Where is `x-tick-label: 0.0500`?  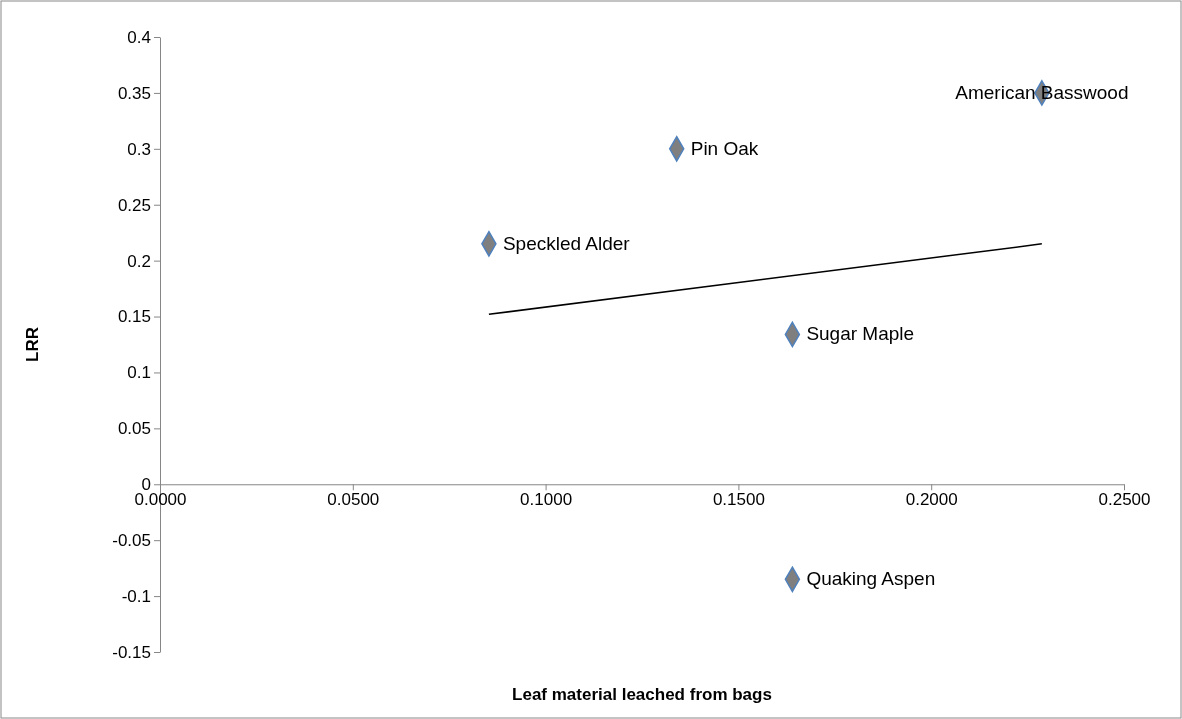 x-tick-label: 0.0500 is located at coordinates (353, 500).